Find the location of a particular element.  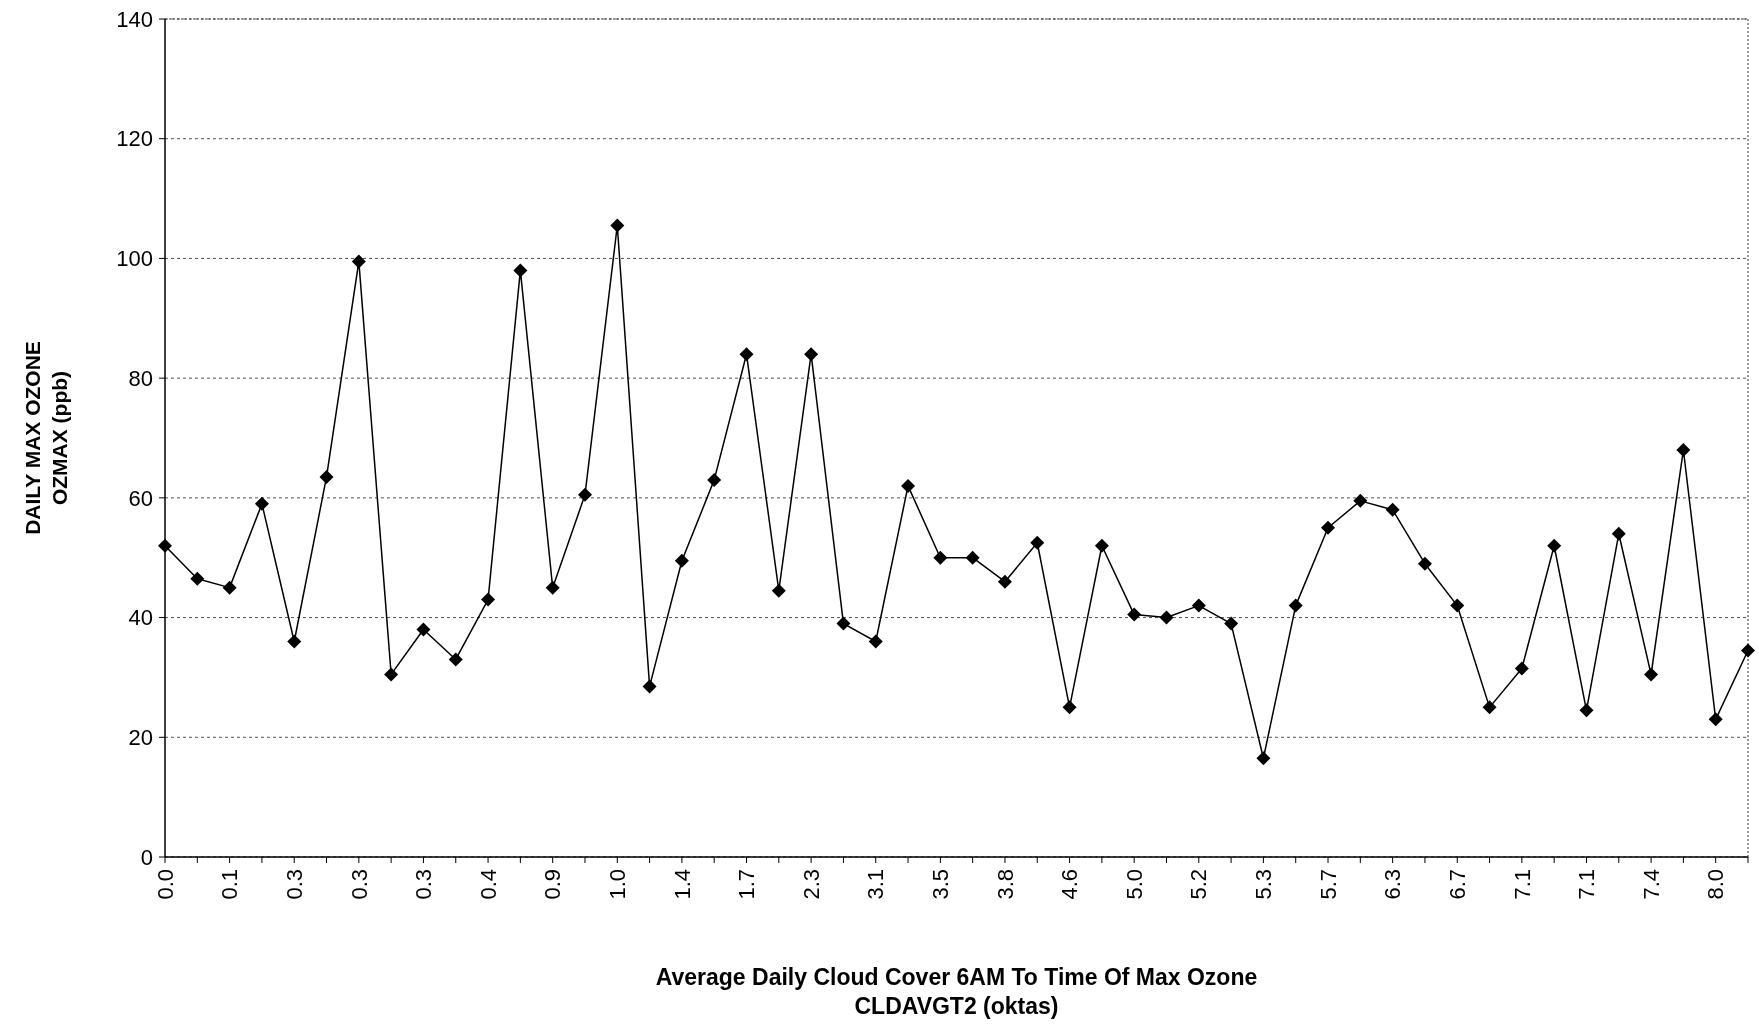

x-axis-title: Average Daily Cloud Cover 6AM To Time Of Max Ozone CLDAVGT2 (oktas) is located at coordinates (956, 991).